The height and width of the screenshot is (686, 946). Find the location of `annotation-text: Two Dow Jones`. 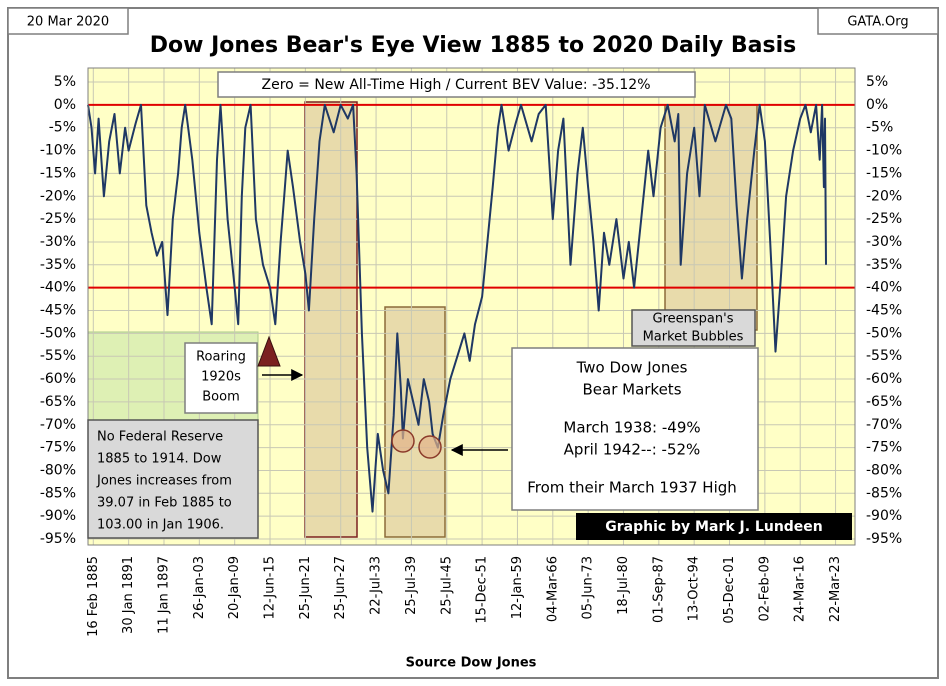

annotation-text: Two Dow Jones is located at coordinates (632, 368).